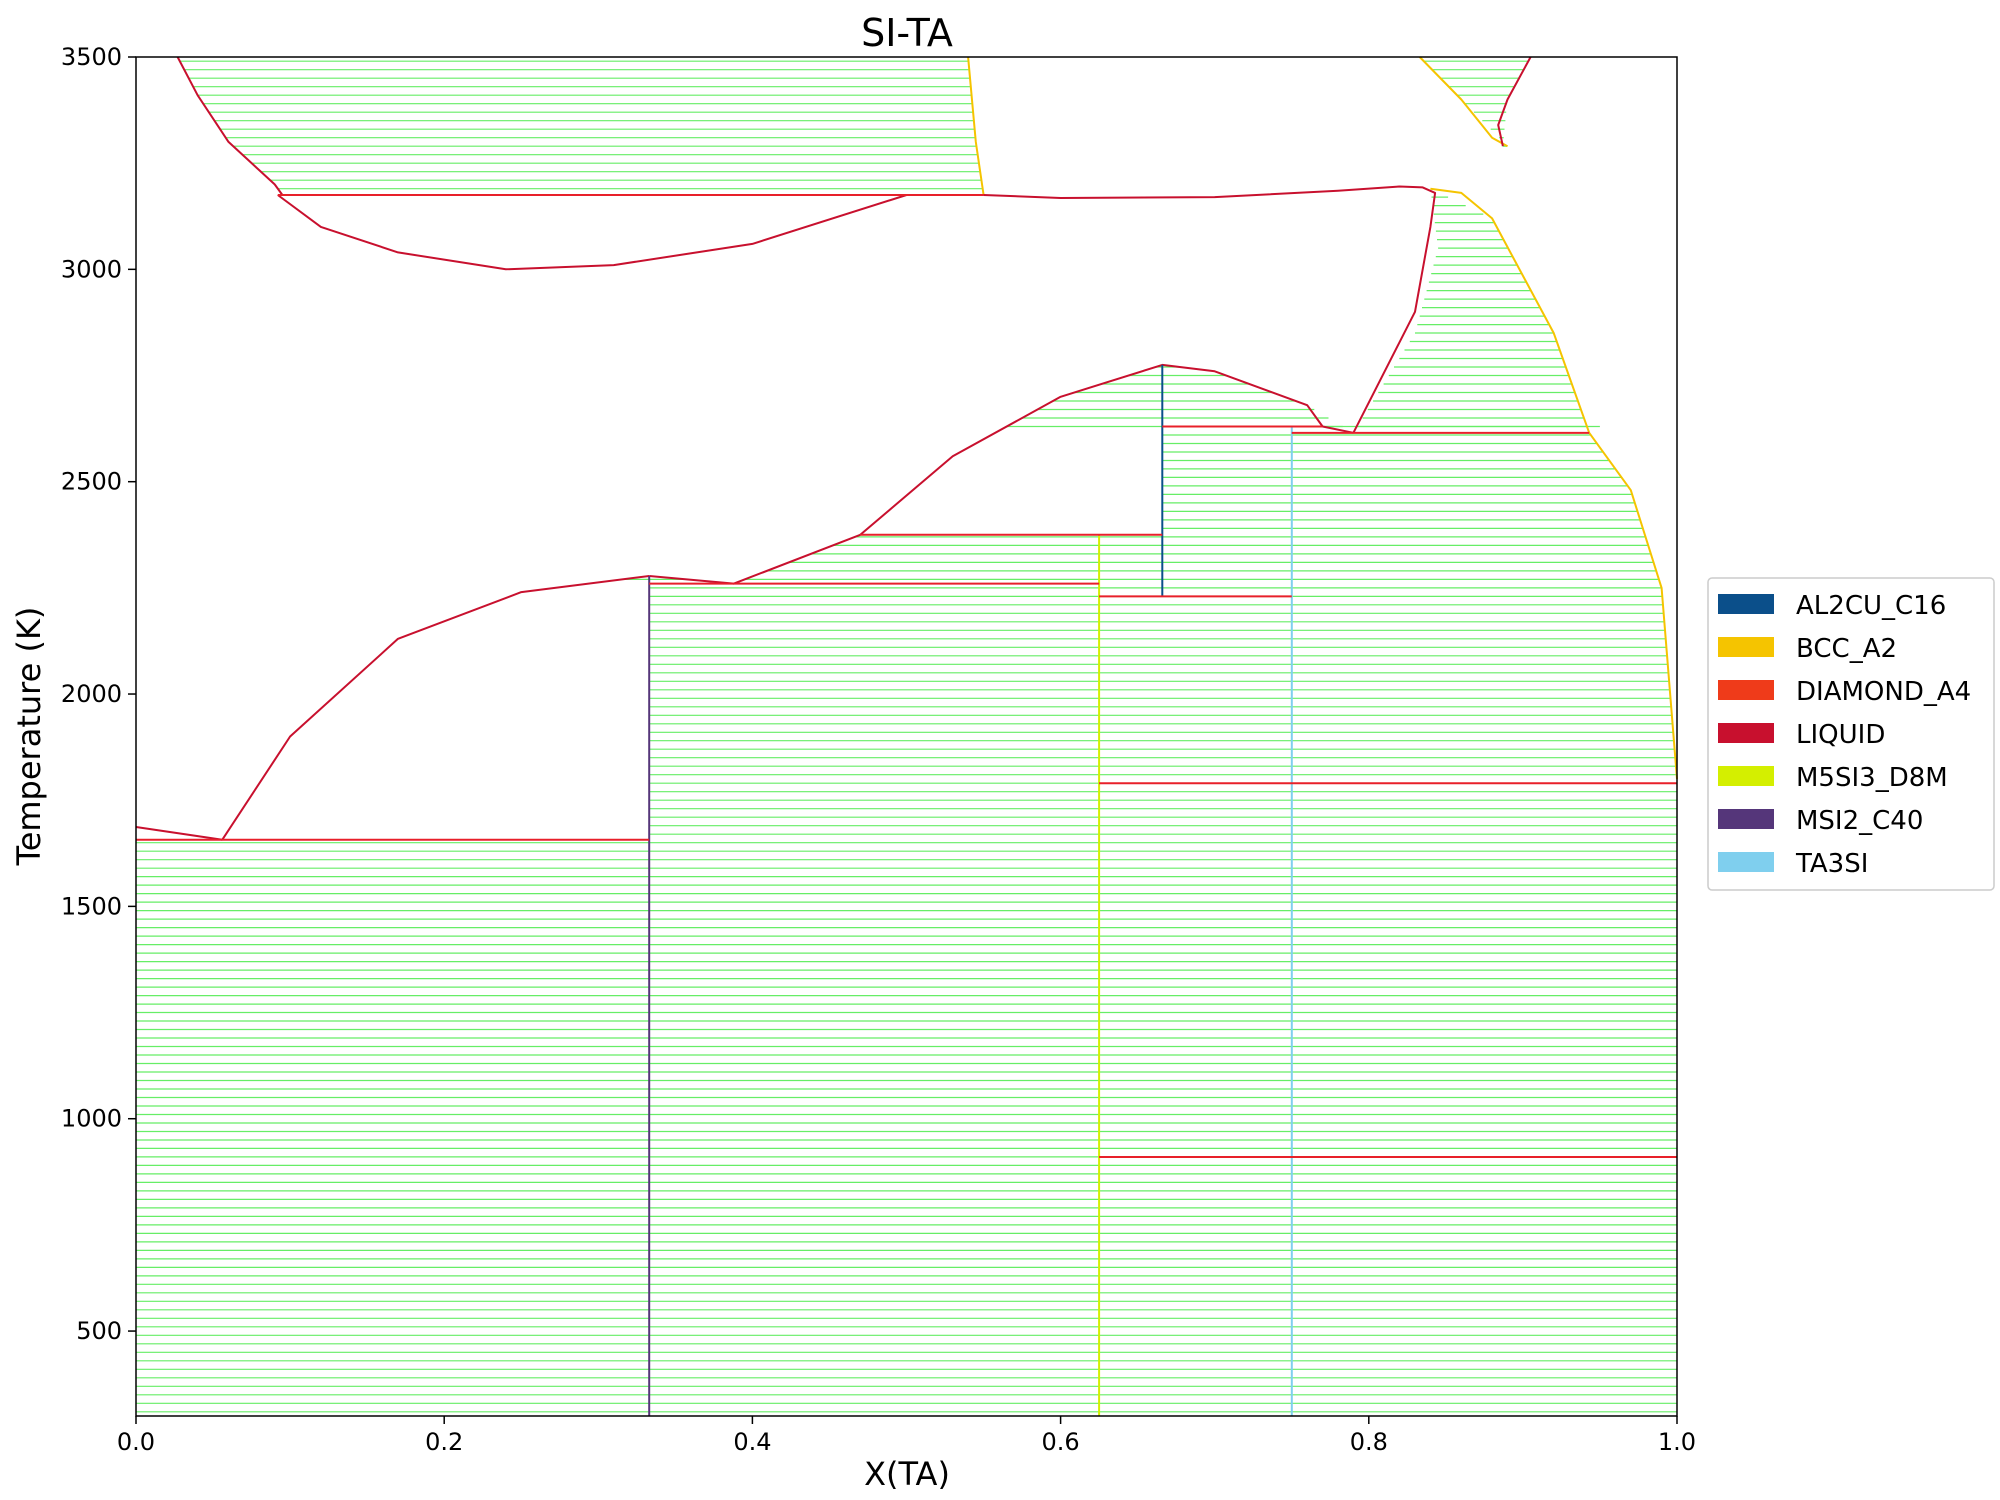 This screenshot has width=2000, height=1500. I want to click on x-axis-label: X(TA), so click(907, 1474).